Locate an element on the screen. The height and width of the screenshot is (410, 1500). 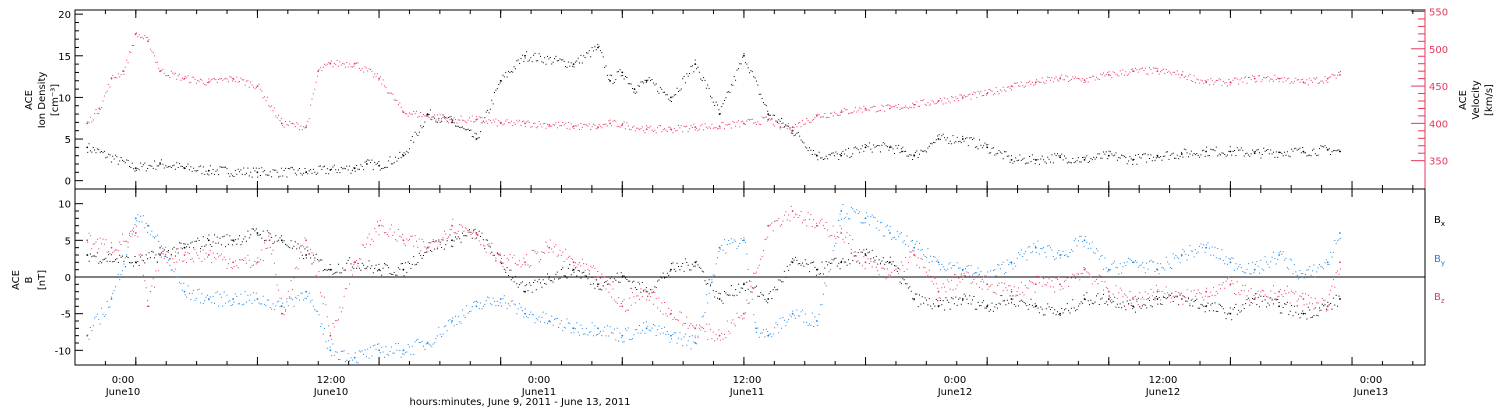
field-tick-label: -10 is located at coordinates (63, 351).